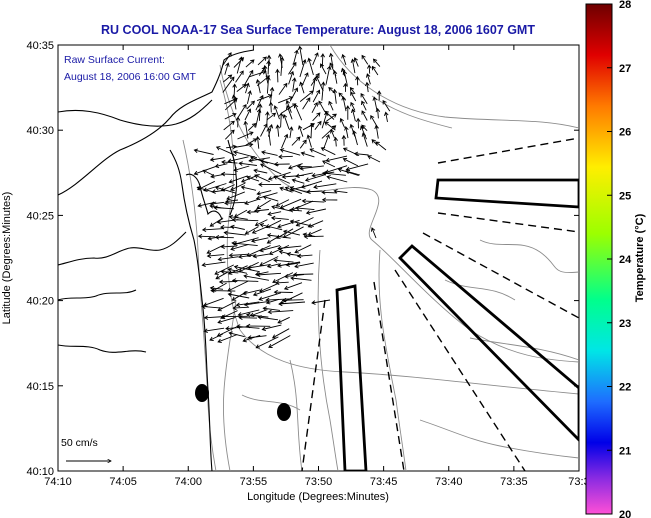  What do you see at coordinates (188, 482) in the screenshot?
I see `x-tick-label: 74:00` at bounding box center [188, 482].